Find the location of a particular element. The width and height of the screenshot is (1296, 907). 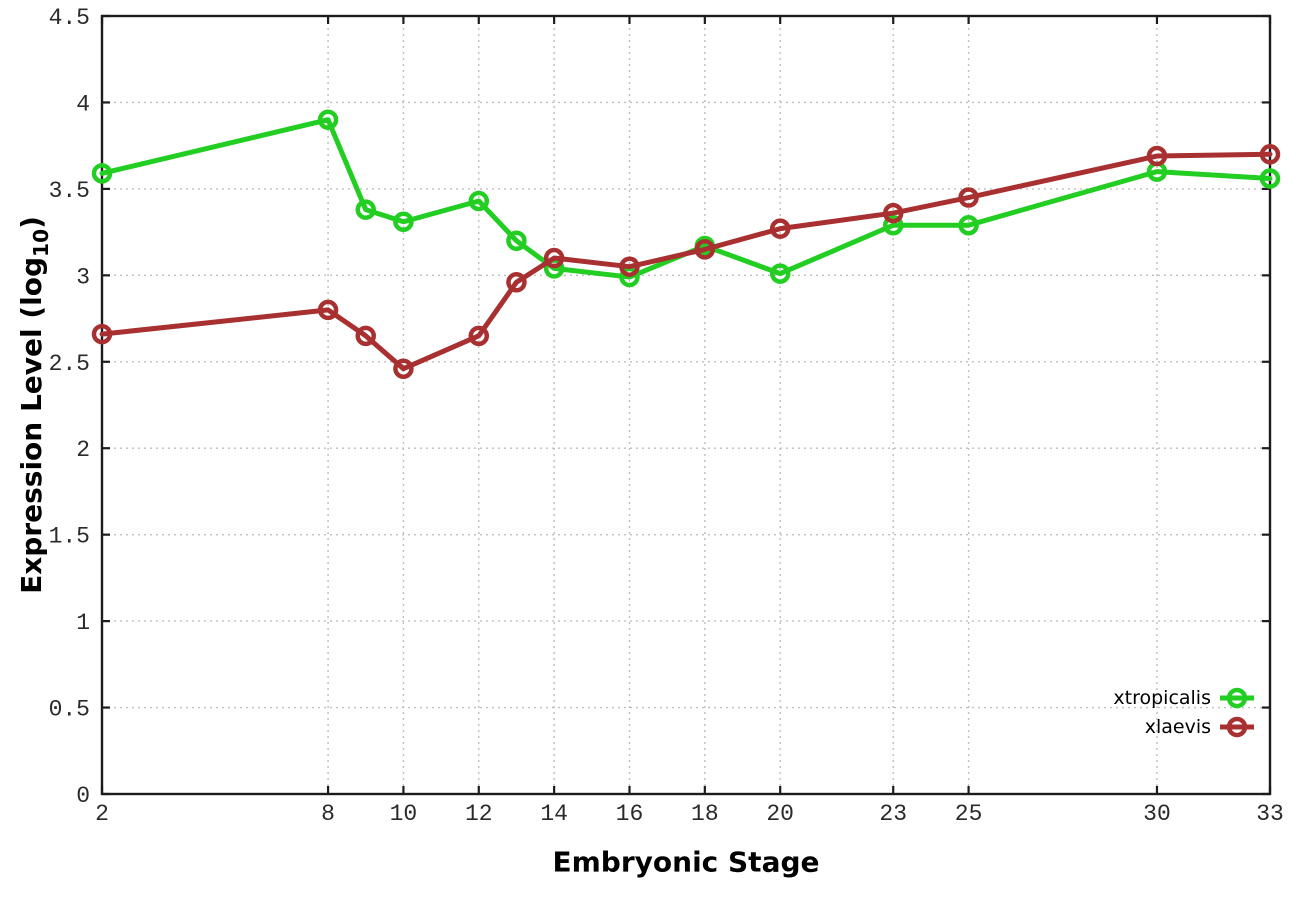

y-tick-label: 3.5 is located at coordinates (69, 191).